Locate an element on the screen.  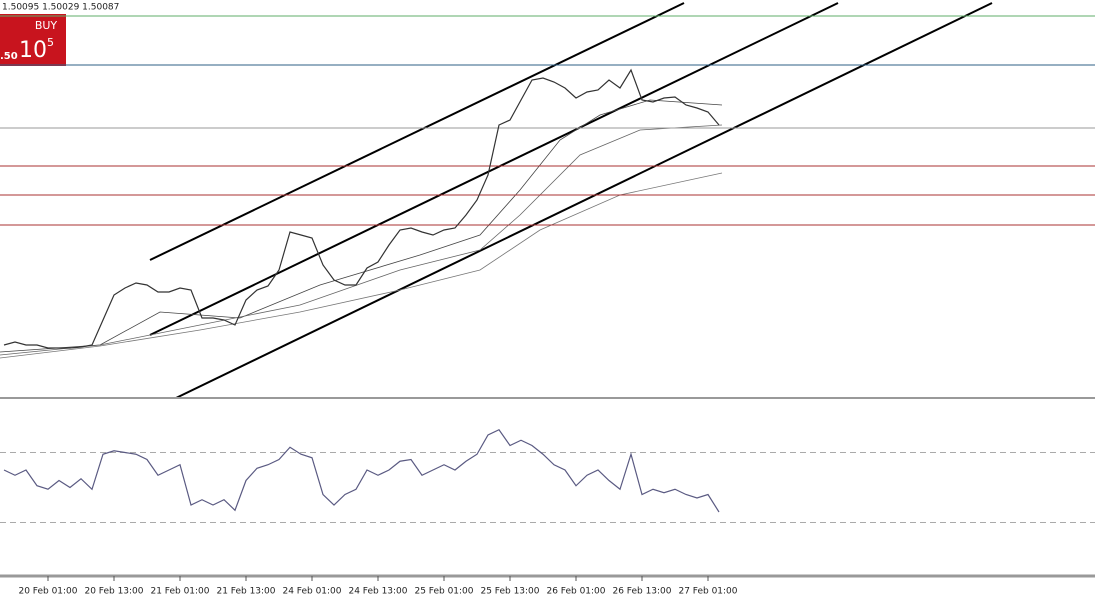
buy-box is located at coordinates (33, 40).